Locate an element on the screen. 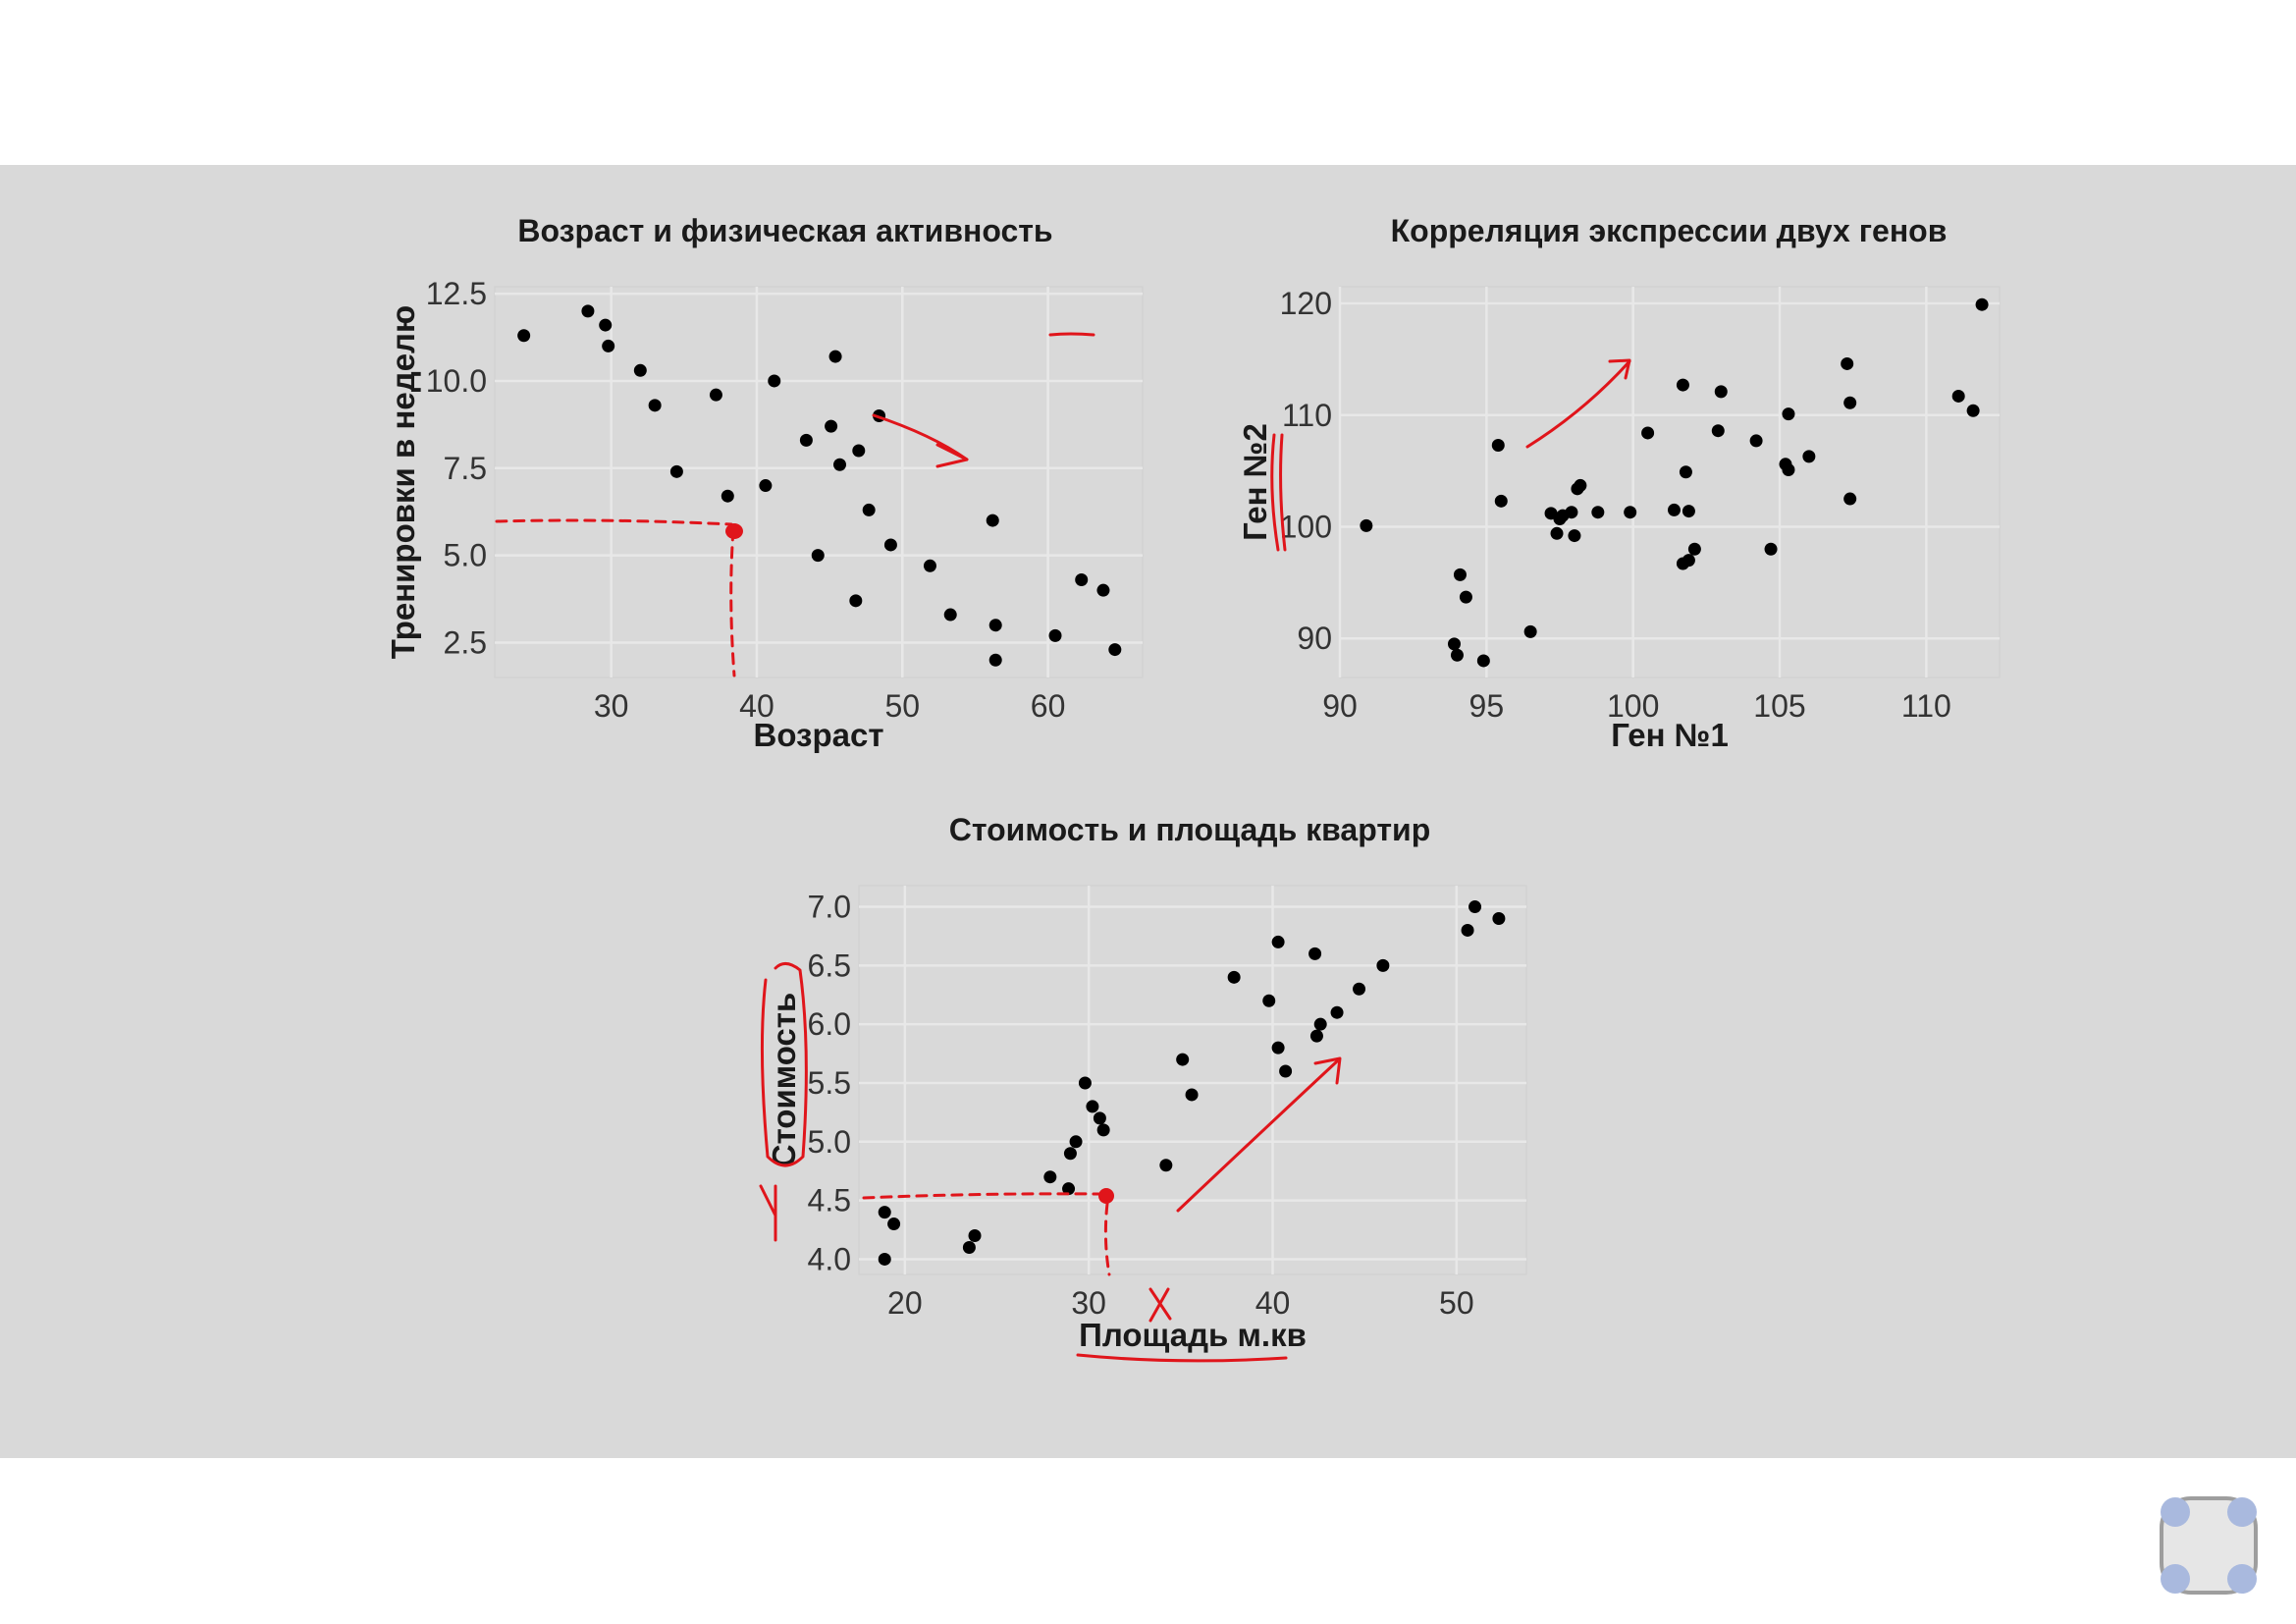  x-tick-label: 90 is located at coordinates (1340, 706).